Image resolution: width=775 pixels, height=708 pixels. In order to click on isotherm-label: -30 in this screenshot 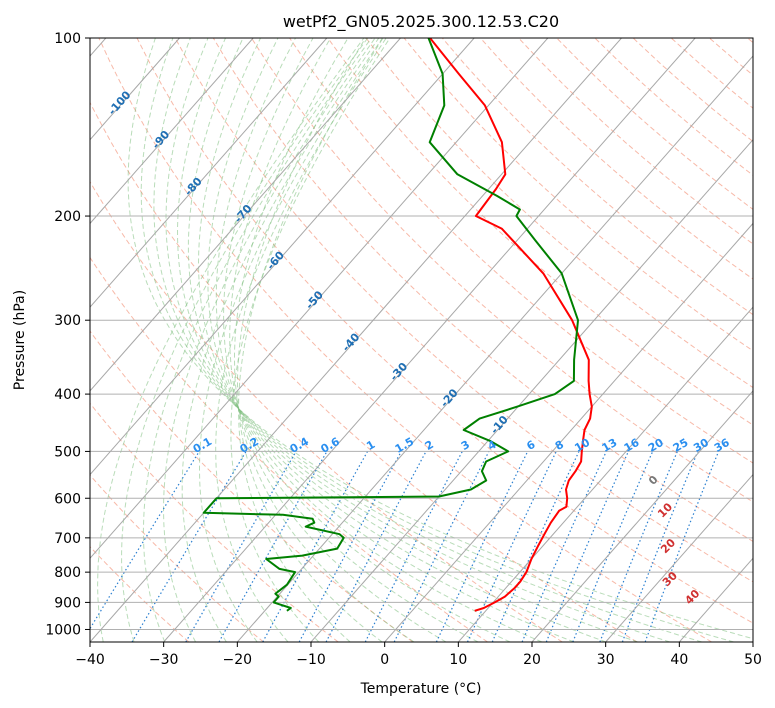, I will do `click(398, 372)`.